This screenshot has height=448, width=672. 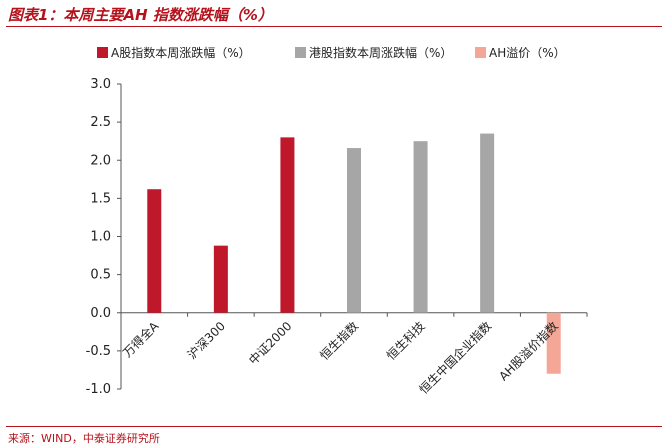 What do you see at coordinates (380, 52) in the screenshot?
I see `legend-label: 港股指数本周涨跌幅（%）` at bounding box center [380, 52].